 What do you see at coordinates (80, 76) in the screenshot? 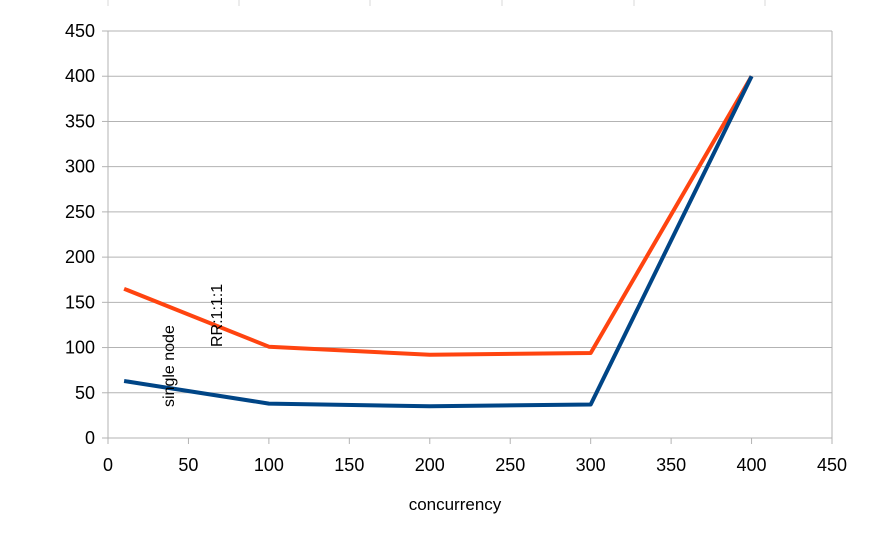
I see `y-tick-label: 400` at bounding box center [80, 76].